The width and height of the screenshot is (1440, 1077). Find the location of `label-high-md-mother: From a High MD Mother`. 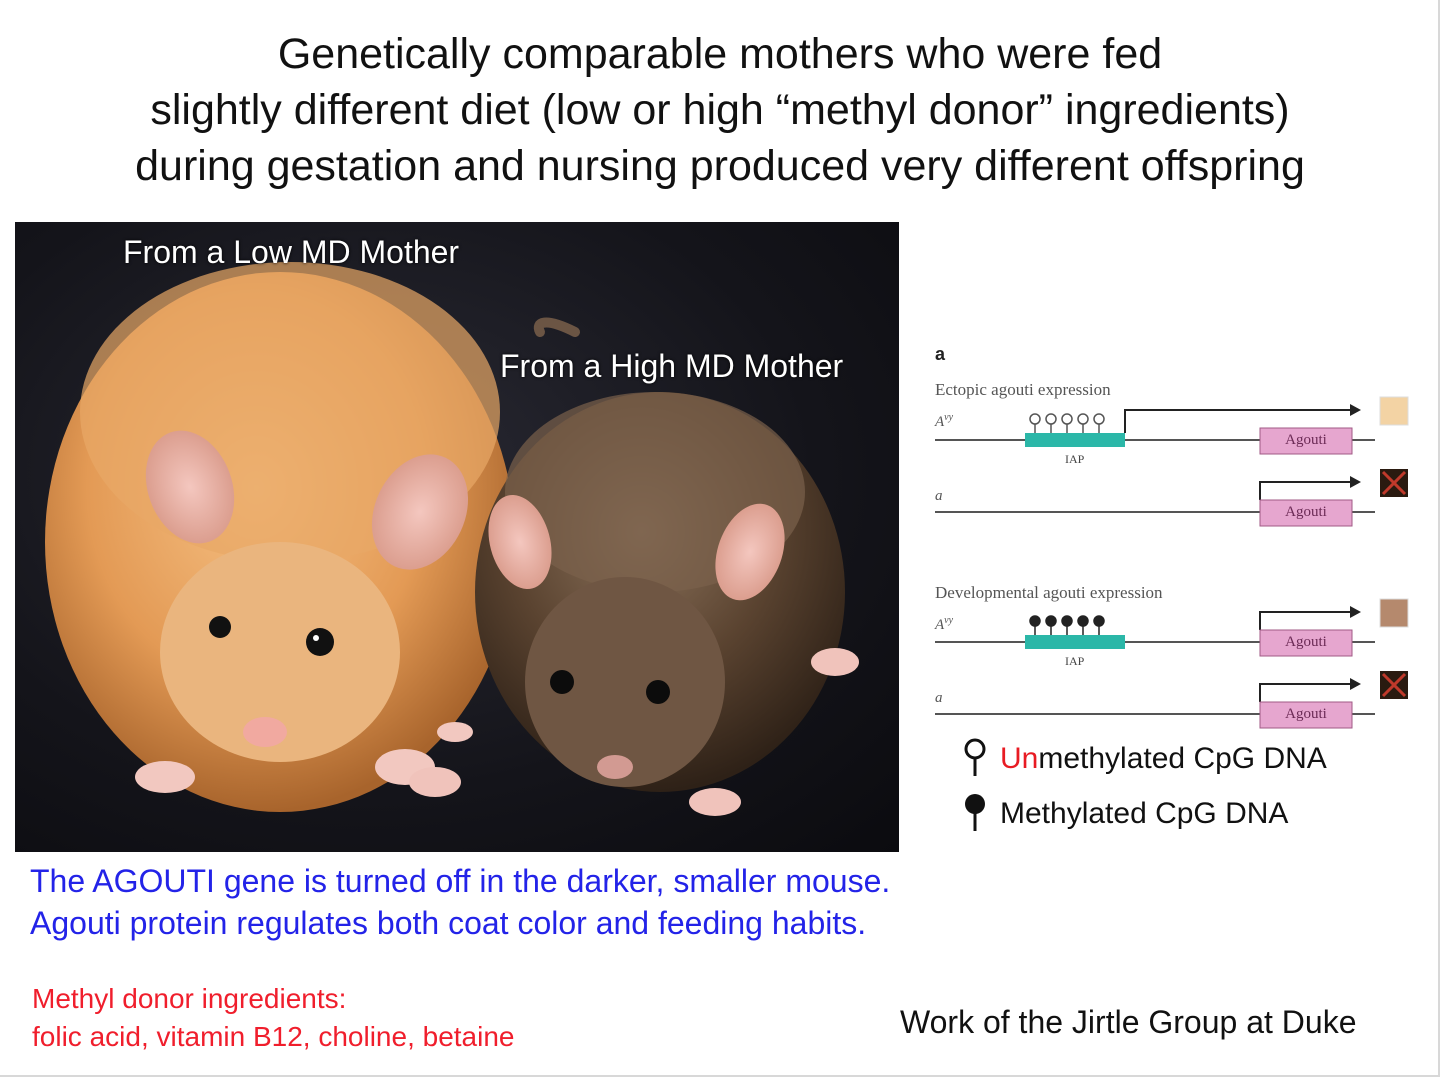

label-high-md-mother: From a High MD Mother is located at coordinates (672, 366).